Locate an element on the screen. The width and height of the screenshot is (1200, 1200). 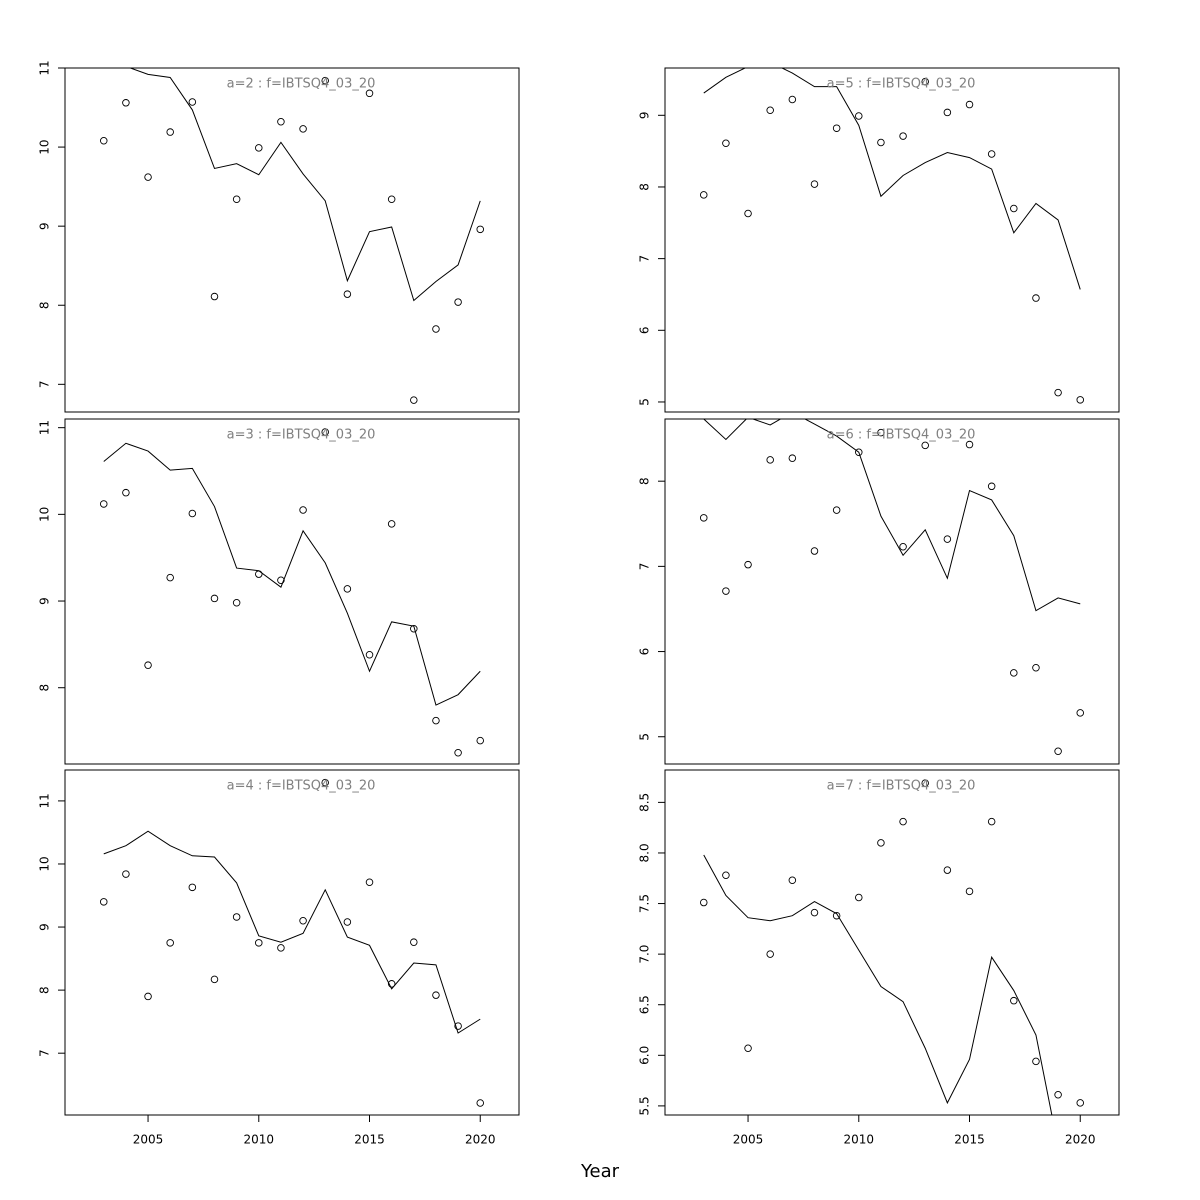
panel-title: a=7 : f=IBTSQ4_03_20 is located at coordinates (901, 786).